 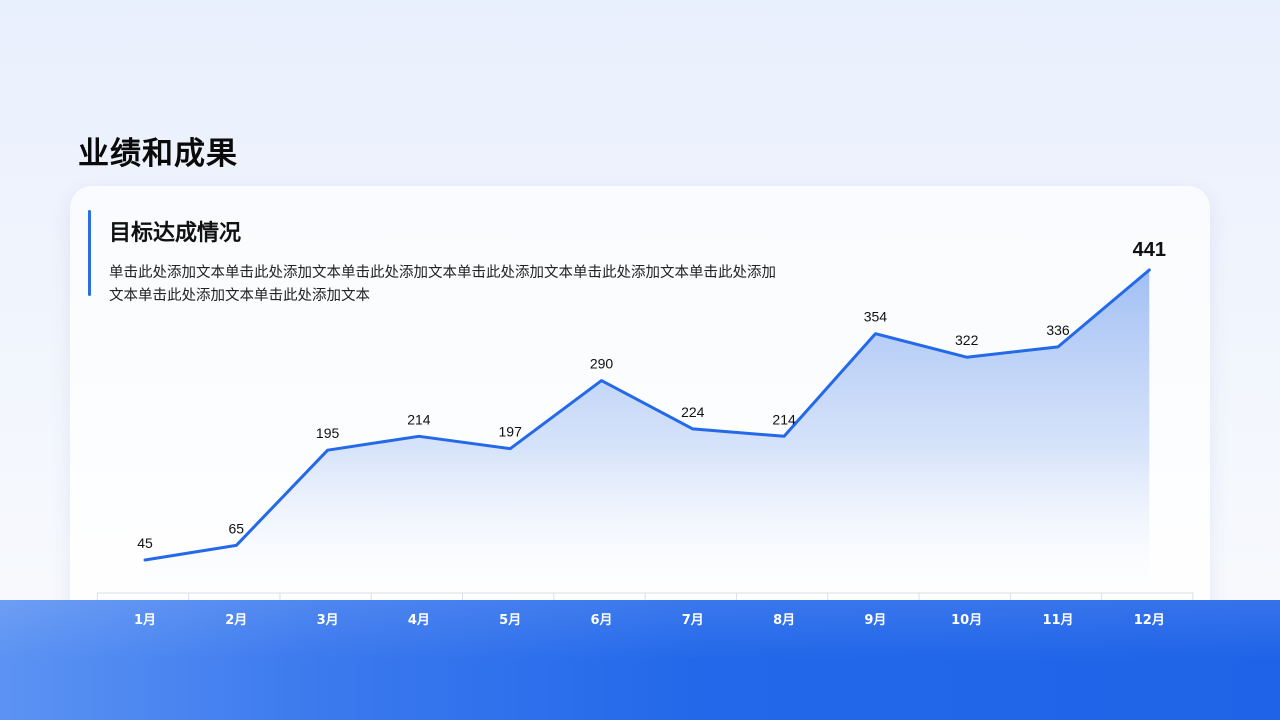 What do you see at coordinates (236, 620) in the screenshot?
I see `x-tick-label: 2月` at bounding box center [236, 620].